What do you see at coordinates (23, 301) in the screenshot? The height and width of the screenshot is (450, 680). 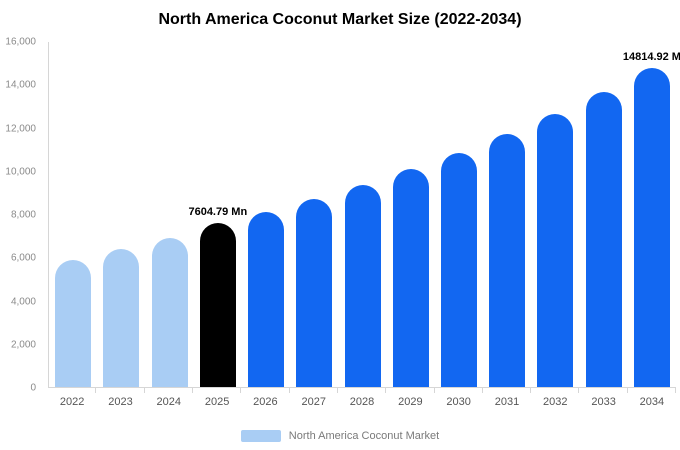 I see `y-tick-label: 4,000` at bounding box center [23, 301].